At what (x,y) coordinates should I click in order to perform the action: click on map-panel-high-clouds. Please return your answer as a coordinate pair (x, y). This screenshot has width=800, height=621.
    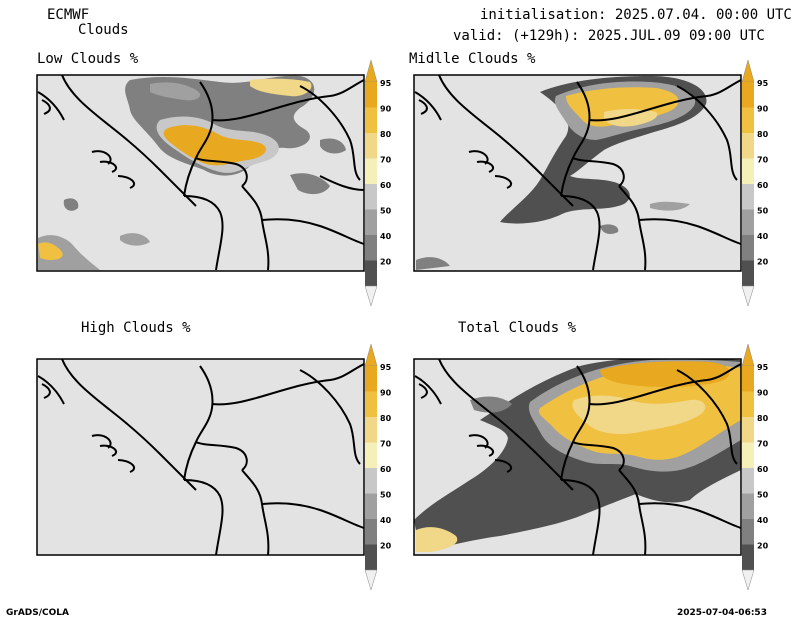
    Looking at the image, I should click on (200, 457).